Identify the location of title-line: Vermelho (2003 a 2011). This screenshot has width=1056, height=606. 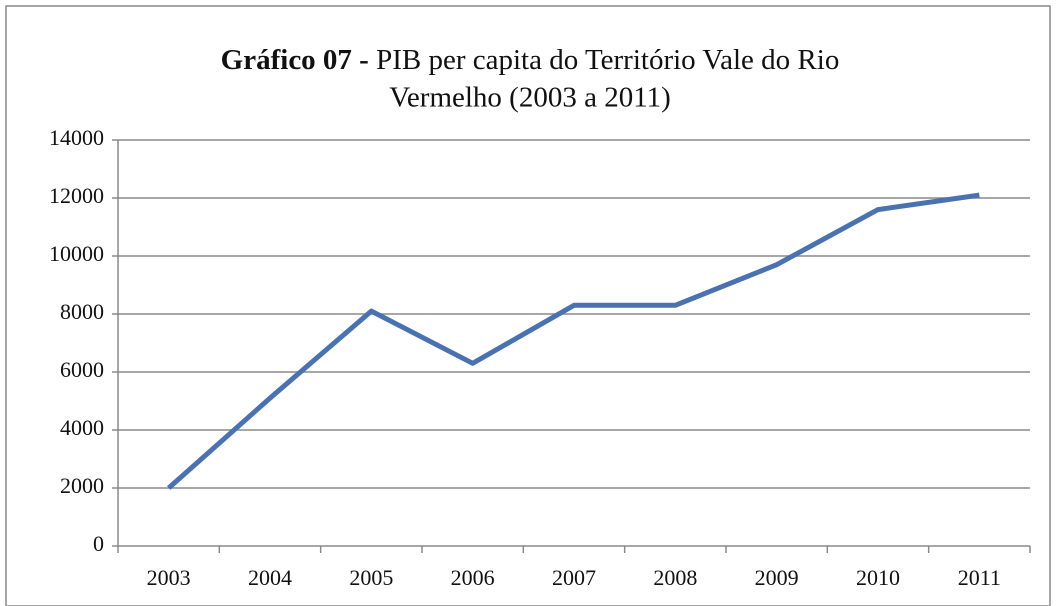
(530, 98).